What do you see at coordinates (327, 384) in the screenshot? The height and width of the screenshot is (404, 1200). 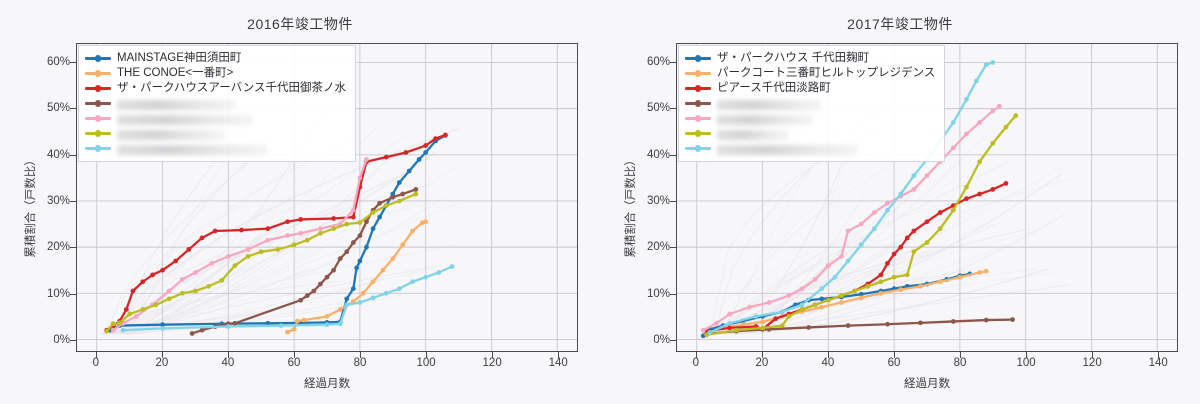 I see `x-axis-label-2016: 経過月数` at bounding box center [327, 384].